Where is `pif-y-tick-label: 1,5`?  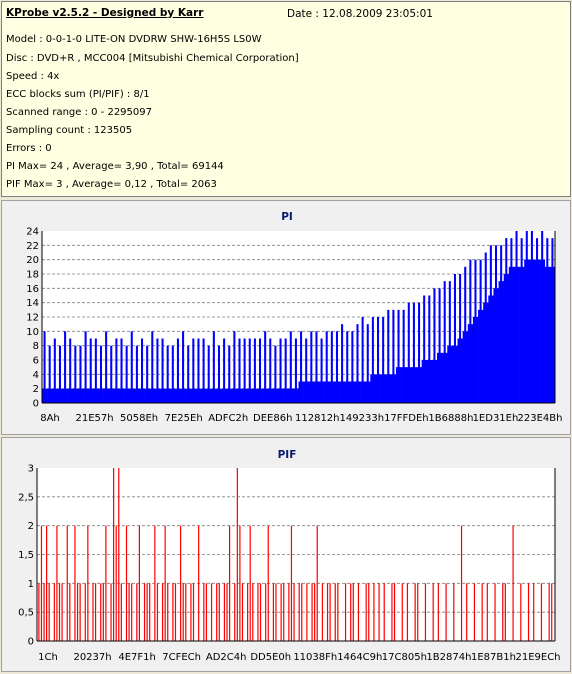
pif-y-tick-label: 1,5 is located at coordinates (26, 555).